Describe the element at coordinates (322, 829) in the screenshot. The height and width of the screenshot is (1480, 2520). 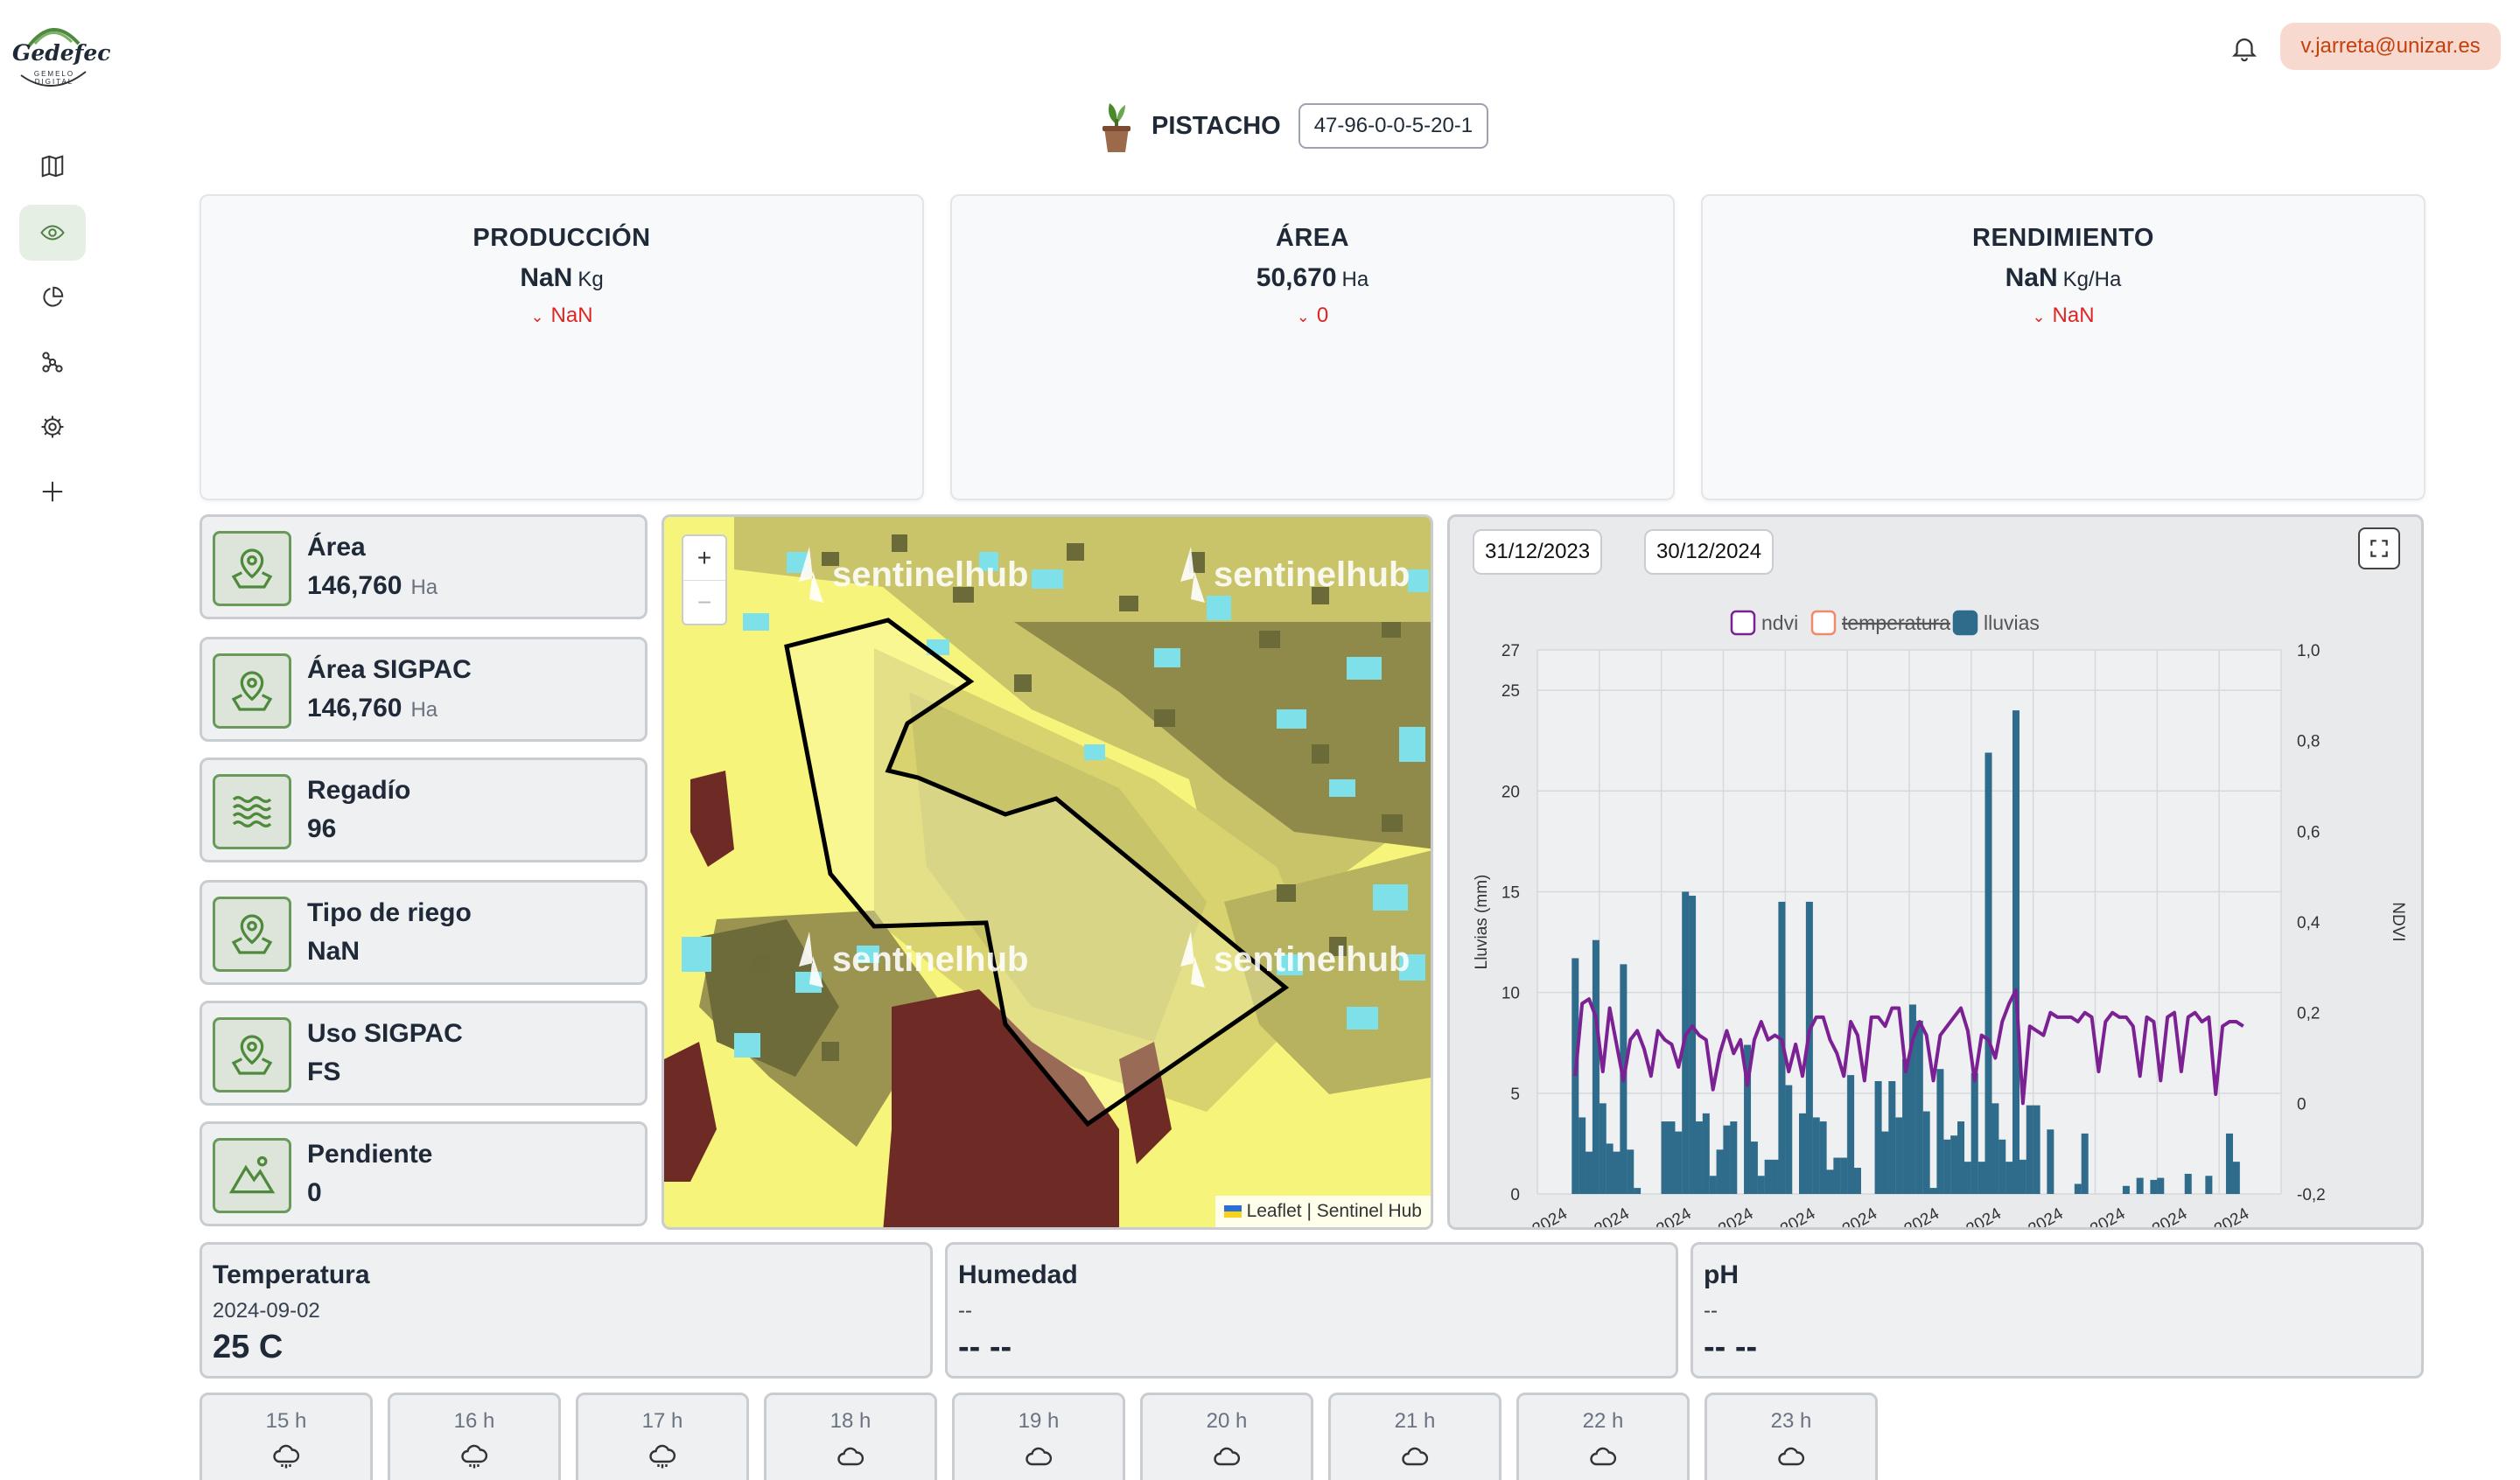
I see `info-value: 96` at that location.